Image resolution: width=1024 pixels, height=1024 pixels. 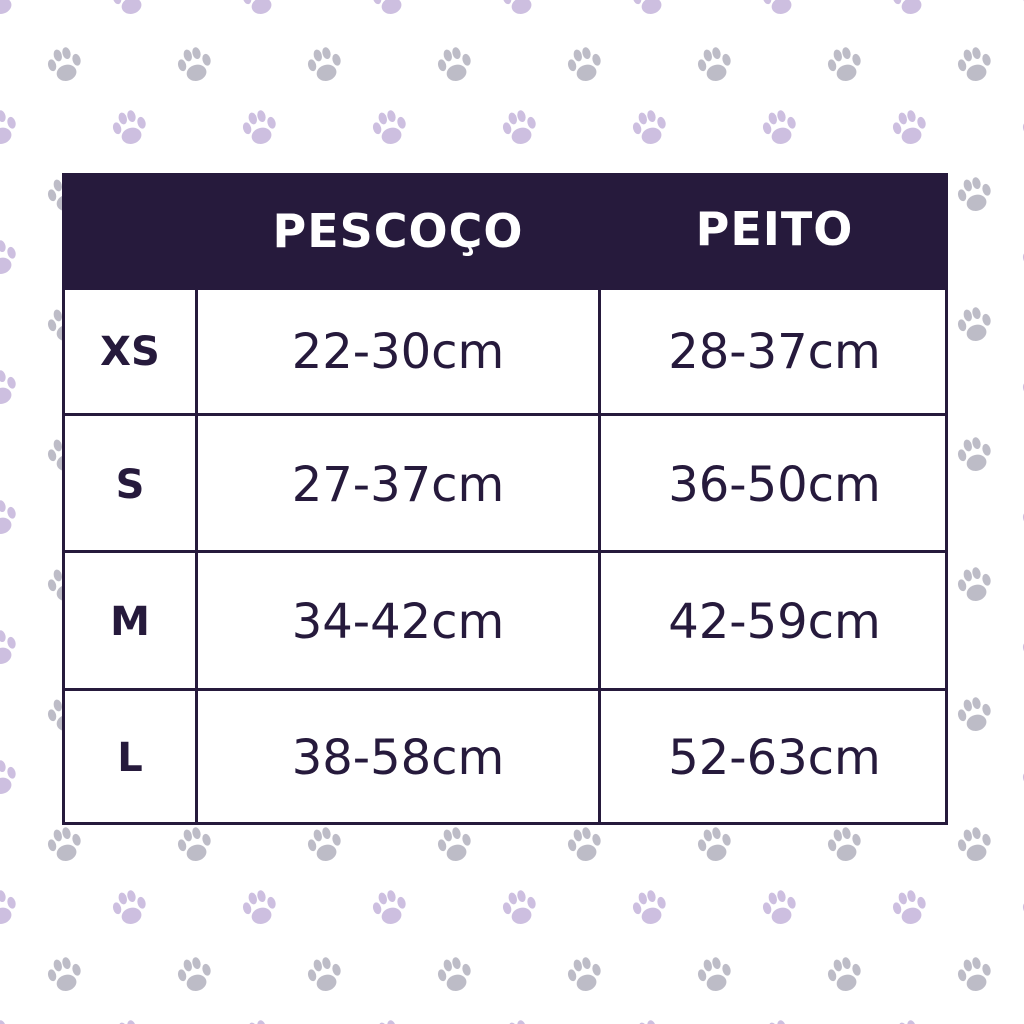 I want to click on table-header: PESCOÇO PEITO, so click(x=505, y=233).